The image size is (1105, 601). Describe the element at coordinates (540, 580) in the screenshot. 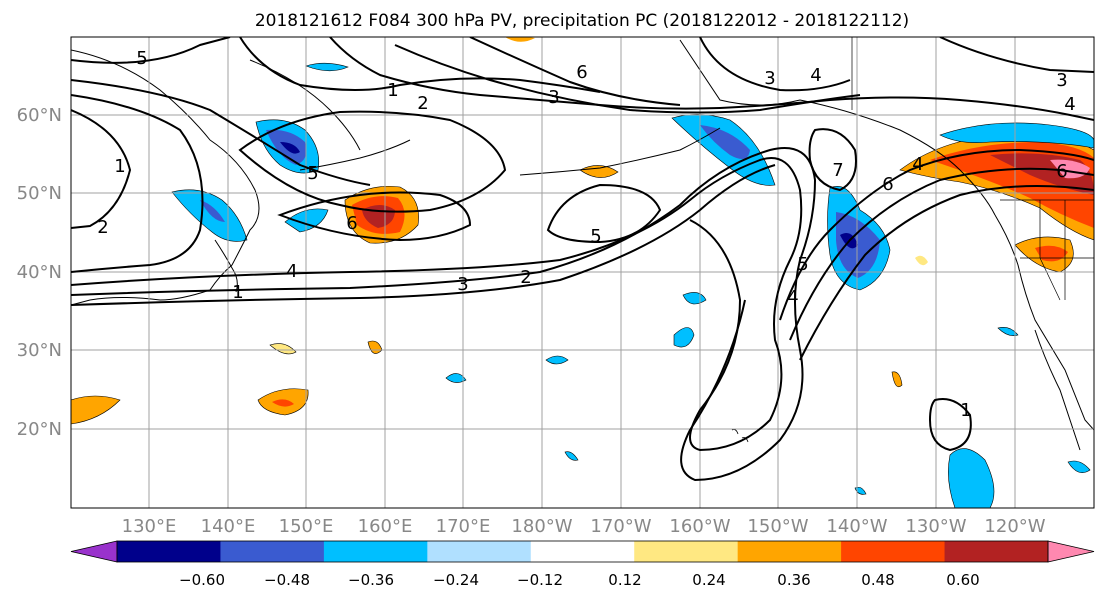

I see `colorbar-tick-label: −0.12` at that location.